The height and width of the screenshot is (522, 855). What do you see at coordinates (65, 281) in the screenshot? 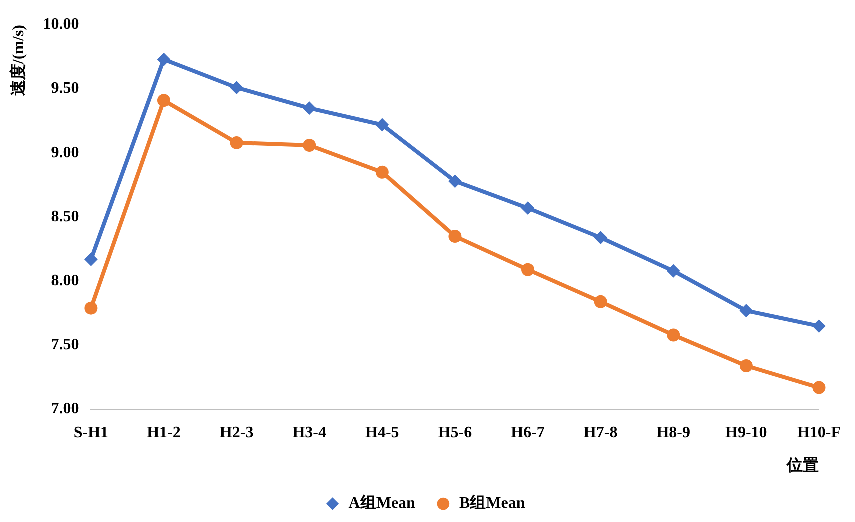
I see `y-tick-label: 8.00` at bounding box center [65, 281].